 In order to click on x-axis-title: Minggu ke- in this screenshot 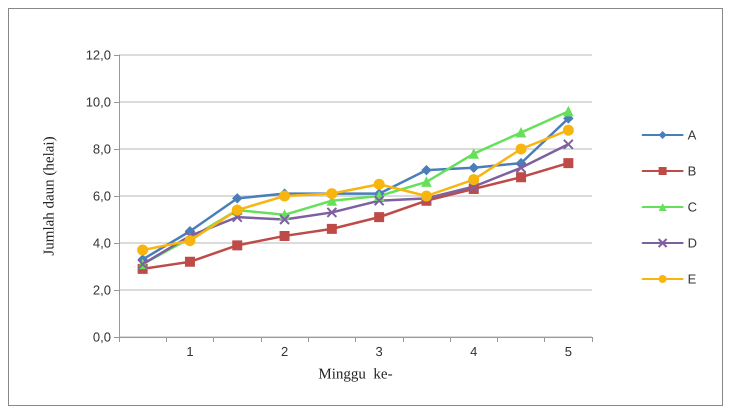, I will do `click(355, 374)`.